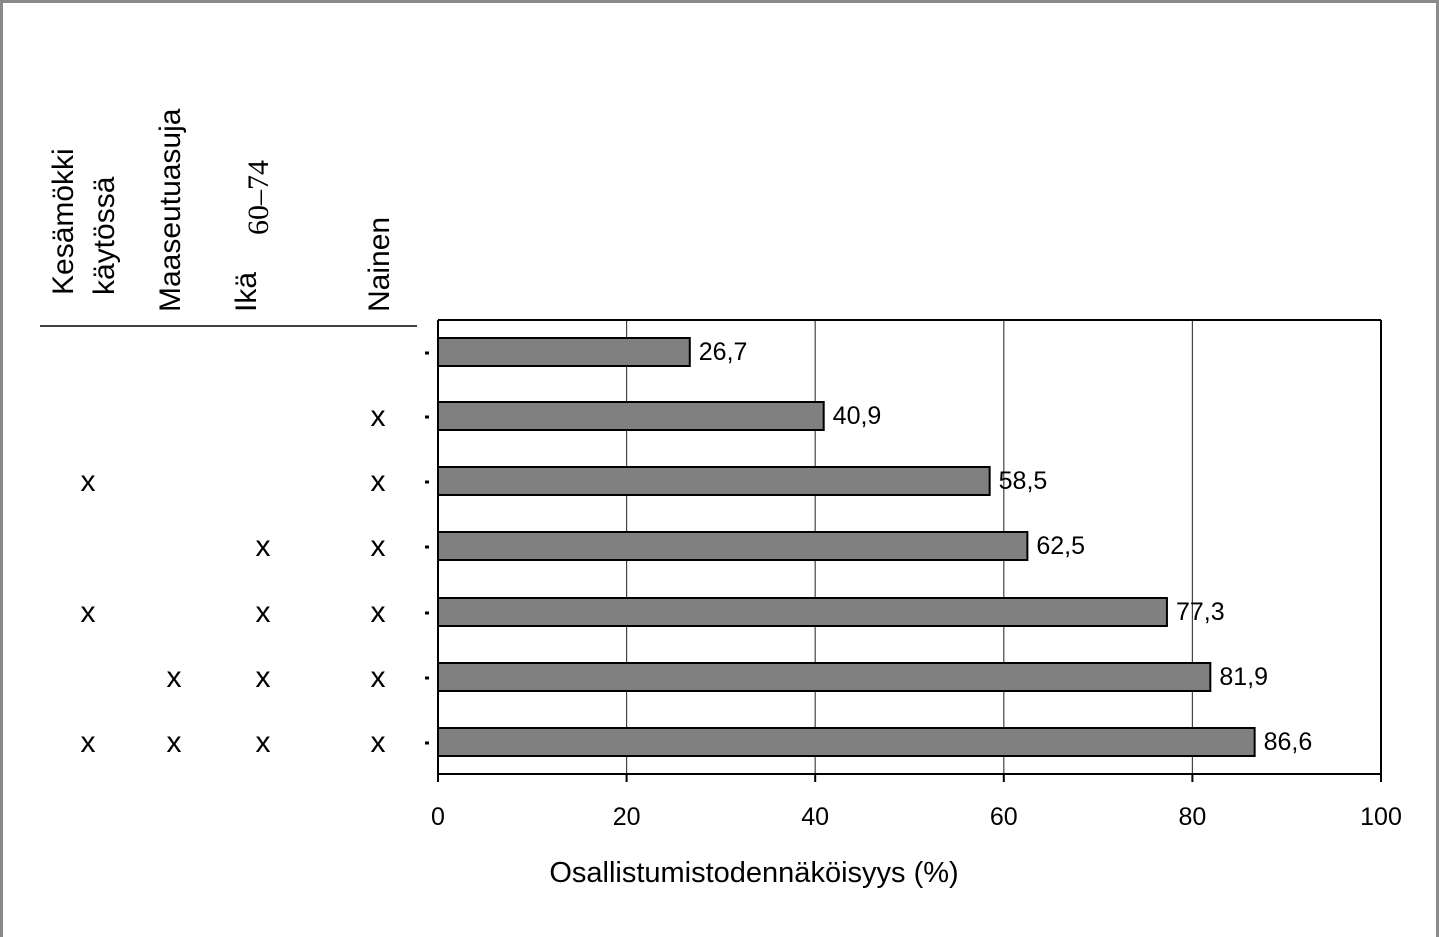  What do you see at coordinates (1060, 546) in the screenshot?
I see `bar-value-label-3: 62,5` at bounding box center [1060, 546].